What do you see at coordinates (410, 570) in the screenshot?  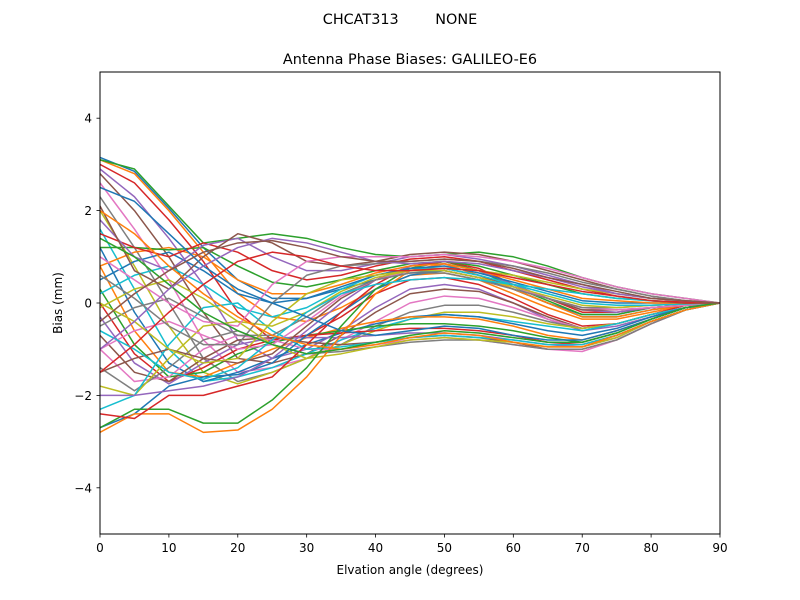 I see `x-axis-label: Elvation angle (degrees)` at bounding box center [410, 570].